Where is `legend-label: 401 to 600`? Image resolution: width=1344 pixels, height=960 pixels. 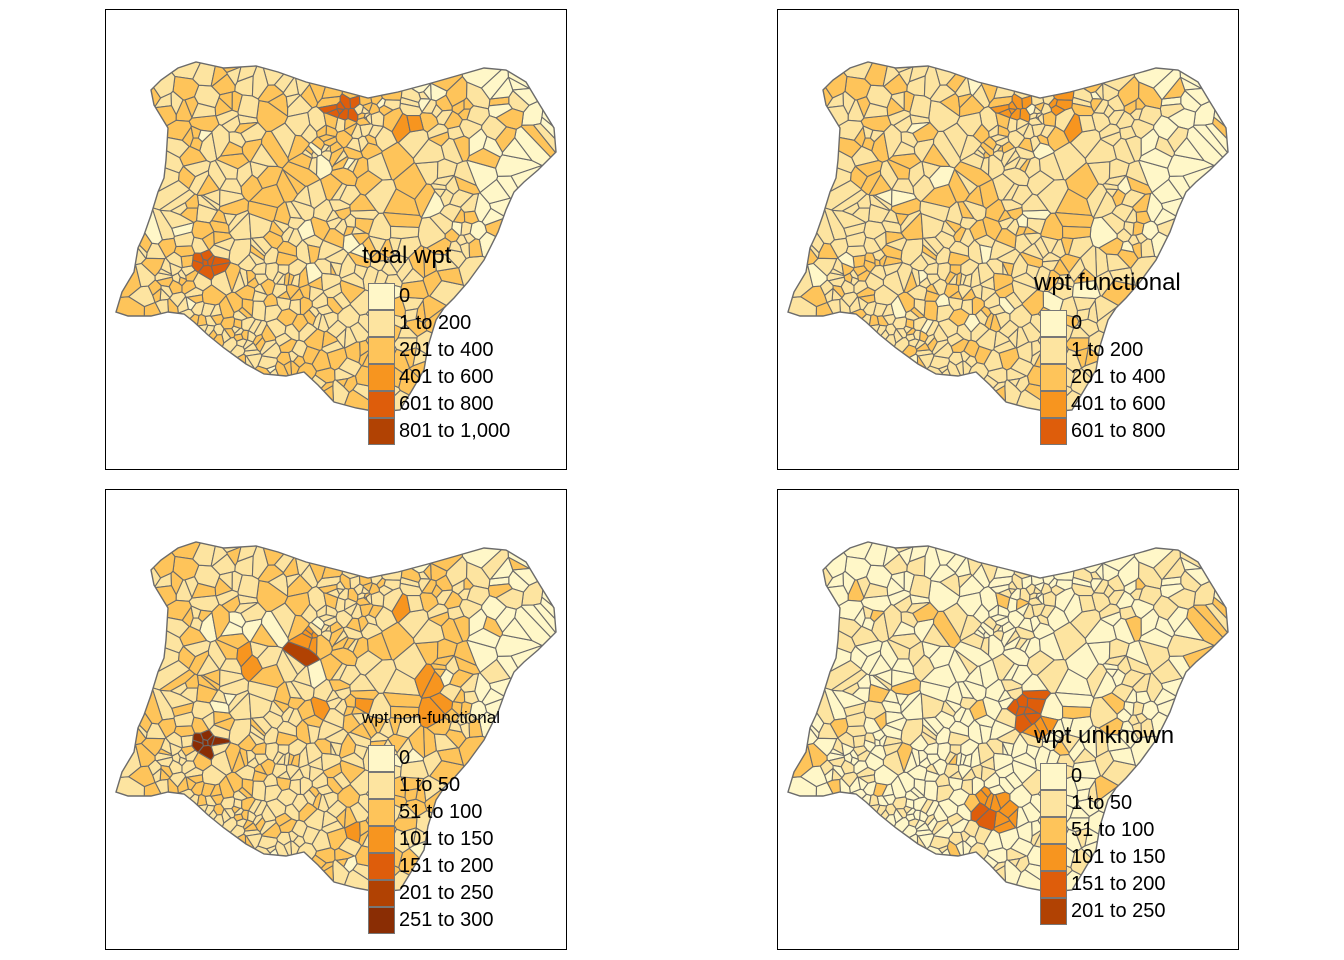
legend-label: 401 to 600 is located at coordinates (446, 377).